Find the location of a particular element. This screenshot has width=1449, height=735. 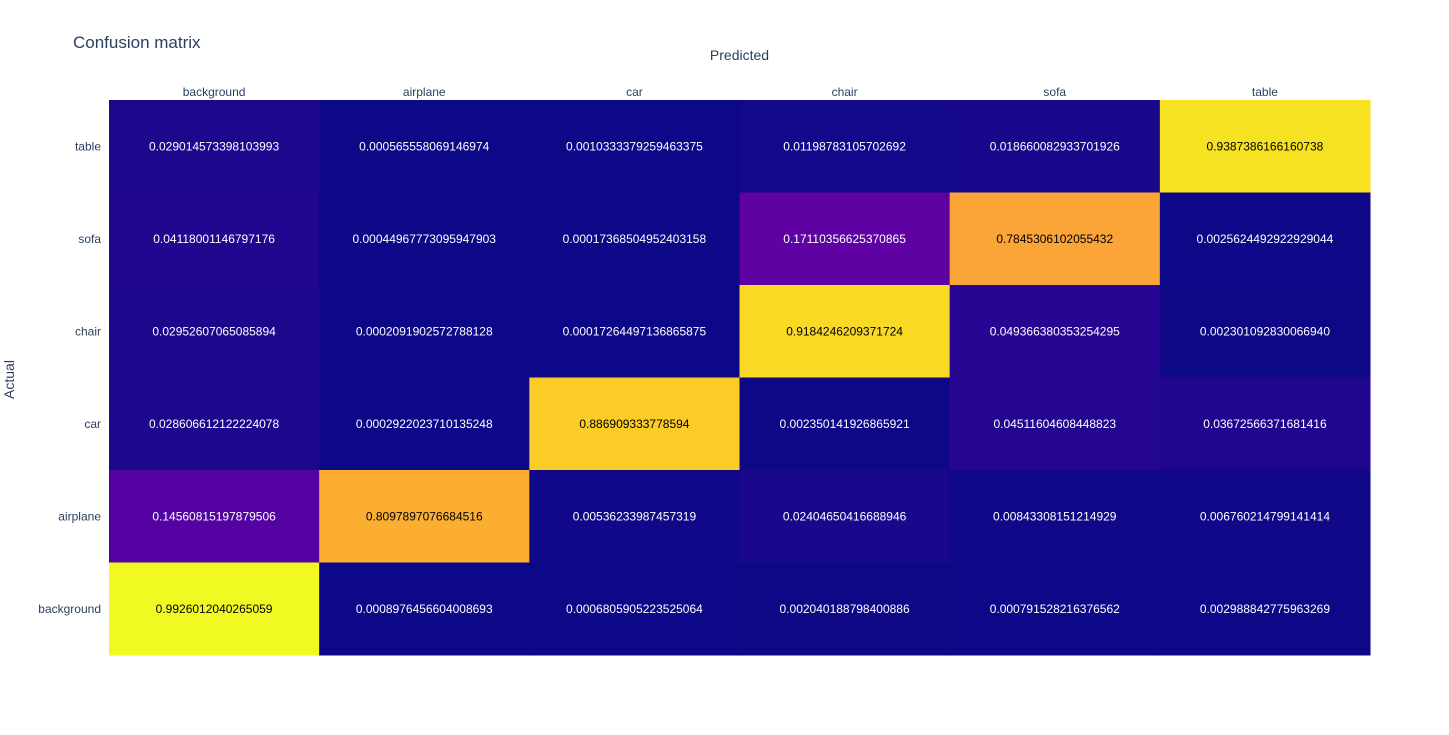

cell-value-label: 0.0008976456604008693 is located at coordinates (424, 609).